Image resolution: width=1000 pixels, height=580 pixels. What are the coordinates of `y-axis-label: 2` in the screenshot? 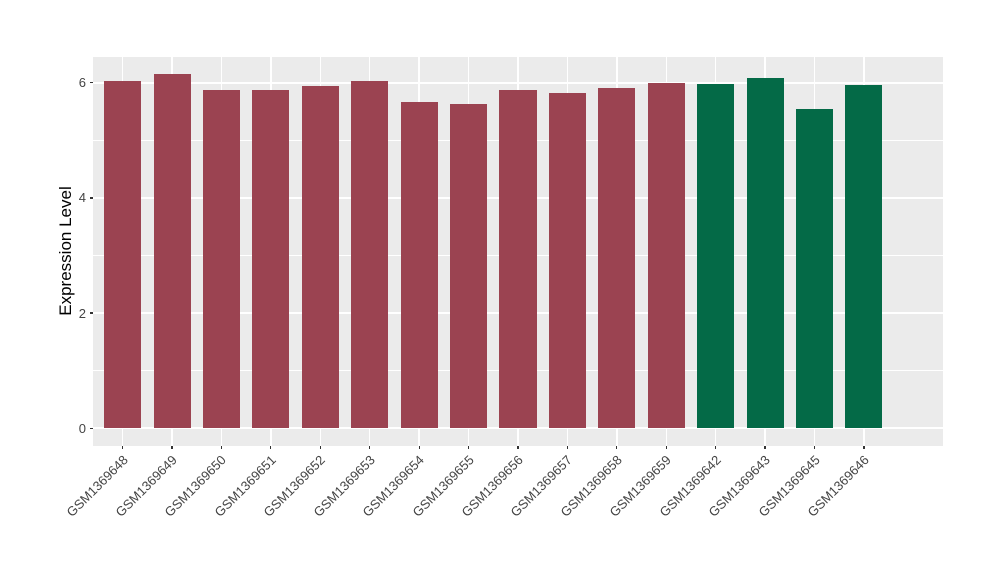 It's located at (82, 313).